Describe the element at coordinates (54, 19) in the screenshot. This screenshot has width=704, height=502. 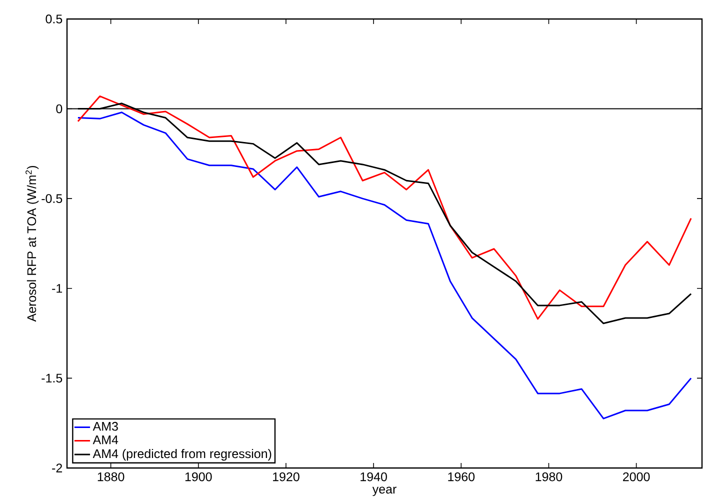
I see `y-tick-label: 0.5` at that location.